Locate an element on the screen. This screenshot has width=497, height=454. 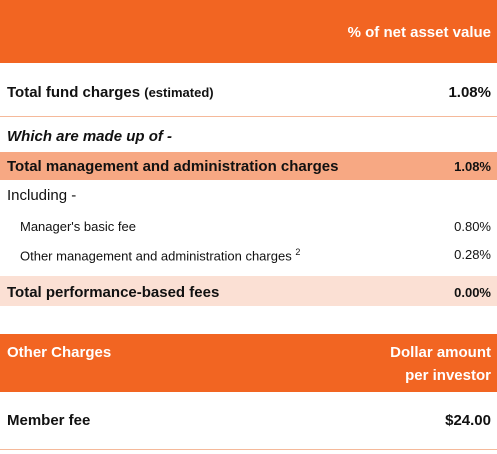
managers-basic-fee-label: Manager's basic fee is located at coordinates (78, 226).